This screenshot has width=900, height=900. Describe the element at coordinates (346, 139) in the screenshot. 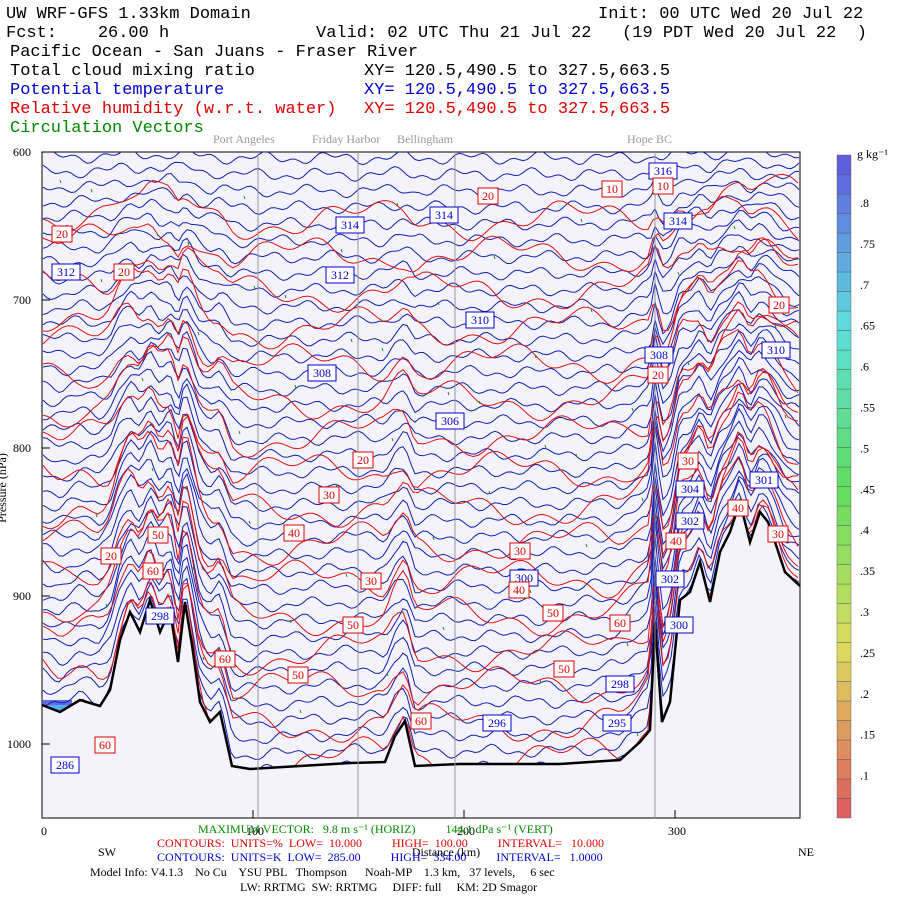

I see `place-label: Friday Harbor` at that location.